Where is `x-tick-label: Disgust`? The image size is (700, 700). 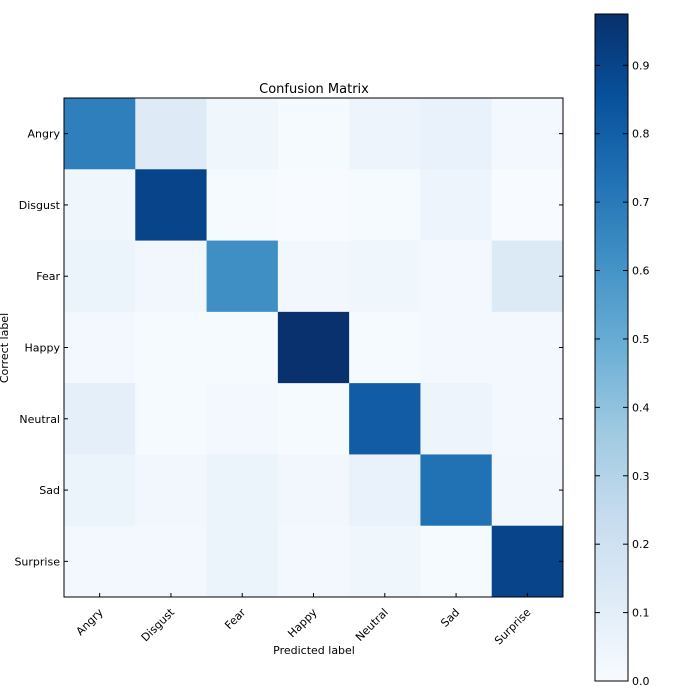 x-tick-label: Disgust is located at coordinates (158, 624).